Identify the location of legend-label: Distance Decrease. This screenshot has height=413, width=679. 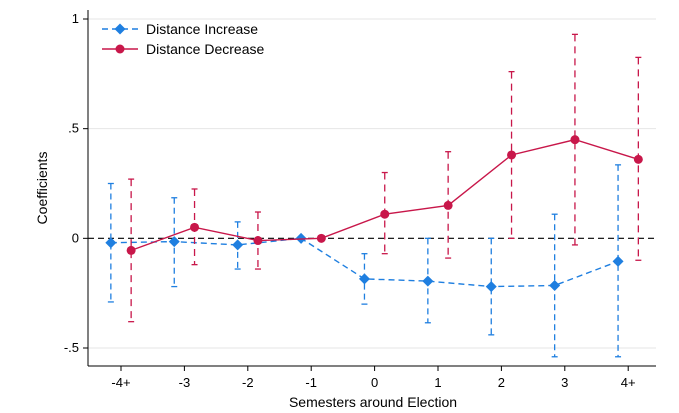
(205, 49).